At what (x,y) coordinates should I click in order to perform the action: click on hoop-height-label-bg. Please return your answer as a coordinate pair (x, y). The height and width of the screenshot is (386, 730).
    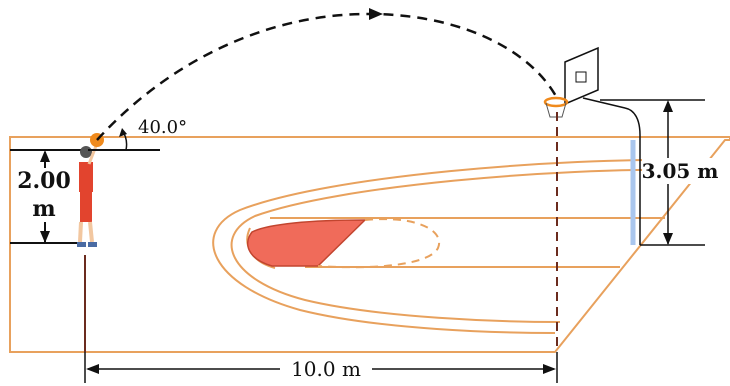
    Looking at the image, I should click on (681, 171).